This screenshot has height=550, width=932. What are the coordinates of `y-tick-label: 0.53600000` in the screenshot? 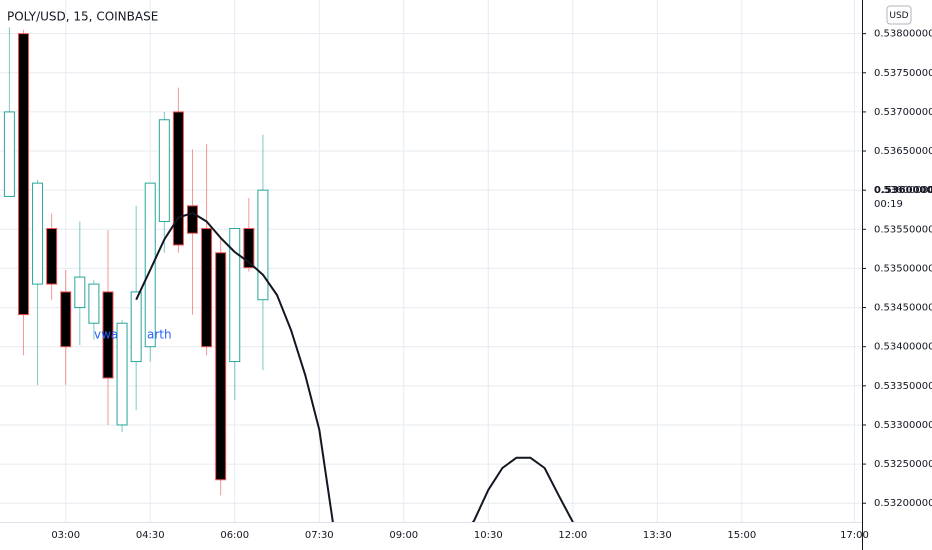 It's located at (903, 190).